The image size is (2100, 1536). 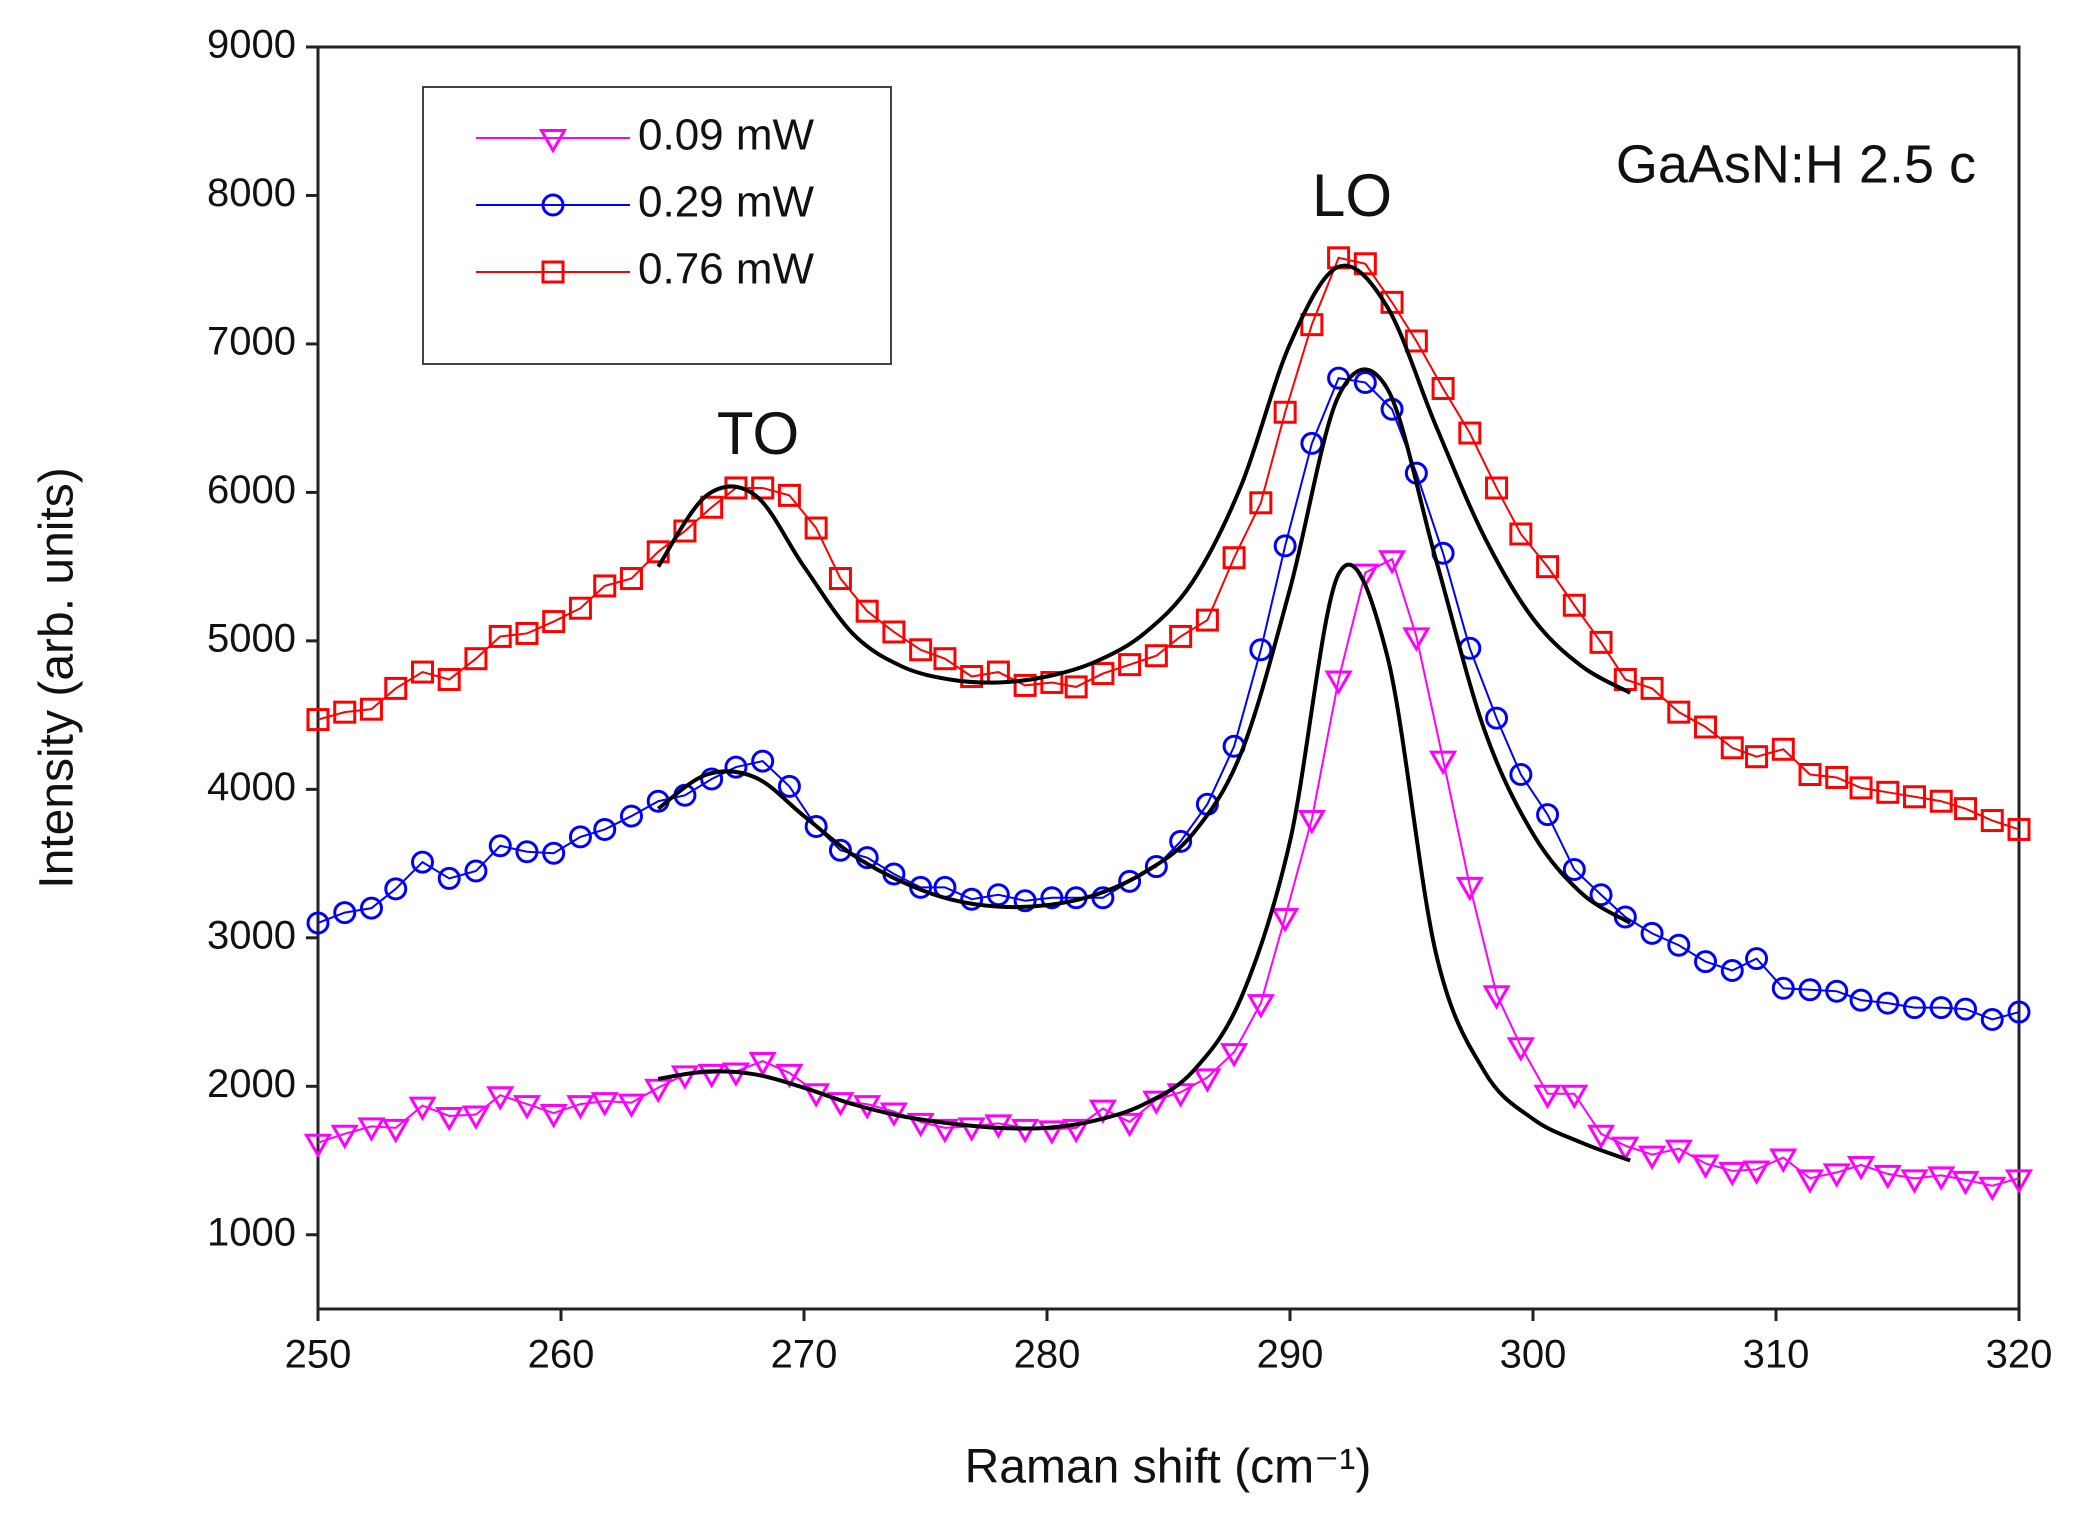 I want to click on y-axis-label: Intensity (arb. units), so click(x=57, y=678).